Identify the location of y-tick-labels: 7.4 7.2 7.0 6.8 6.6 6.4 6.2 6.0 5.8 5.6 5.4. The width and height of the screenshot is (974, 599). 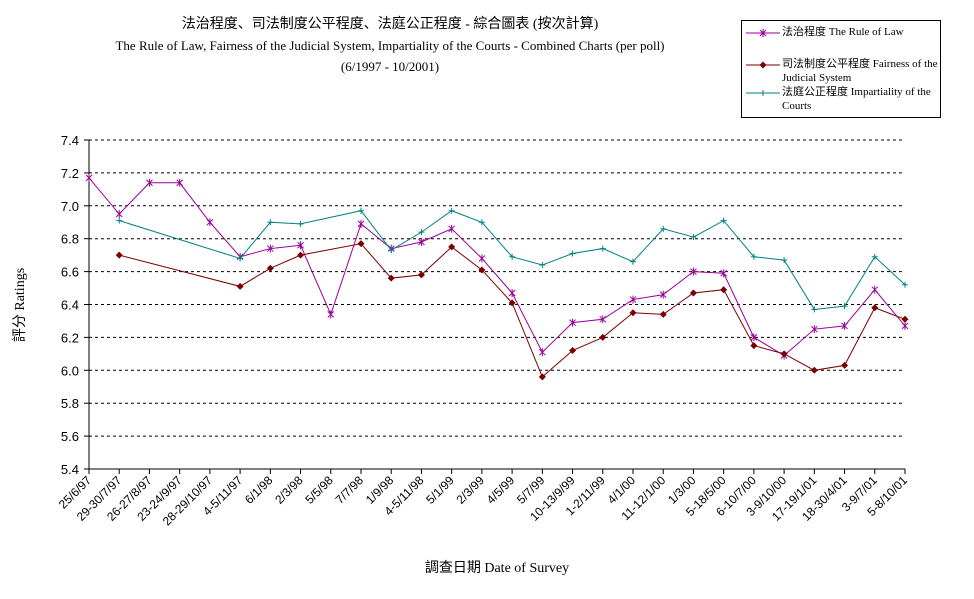
(70, 305).